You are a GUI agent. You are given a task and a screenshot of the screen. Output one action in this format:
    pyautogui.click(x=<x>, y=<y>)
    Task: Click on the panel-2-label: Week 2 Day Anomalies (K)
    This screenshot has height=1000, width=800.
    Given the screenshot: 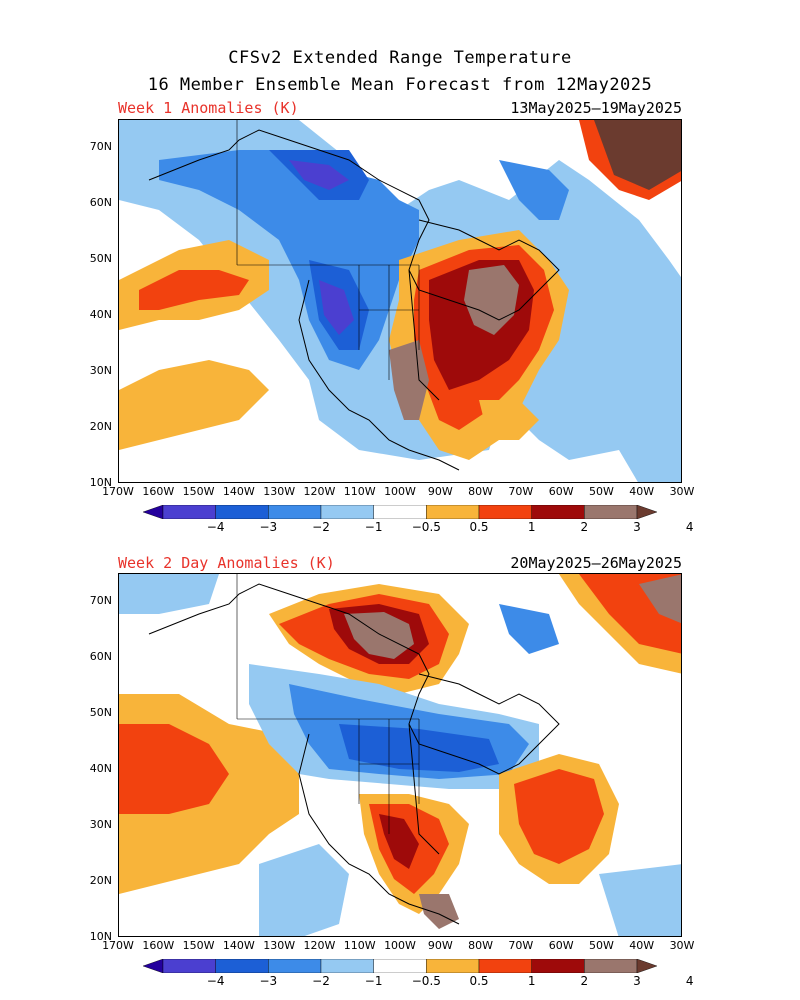 What is the action you would take?
    pyautogui.click(x=226, y=563)
    